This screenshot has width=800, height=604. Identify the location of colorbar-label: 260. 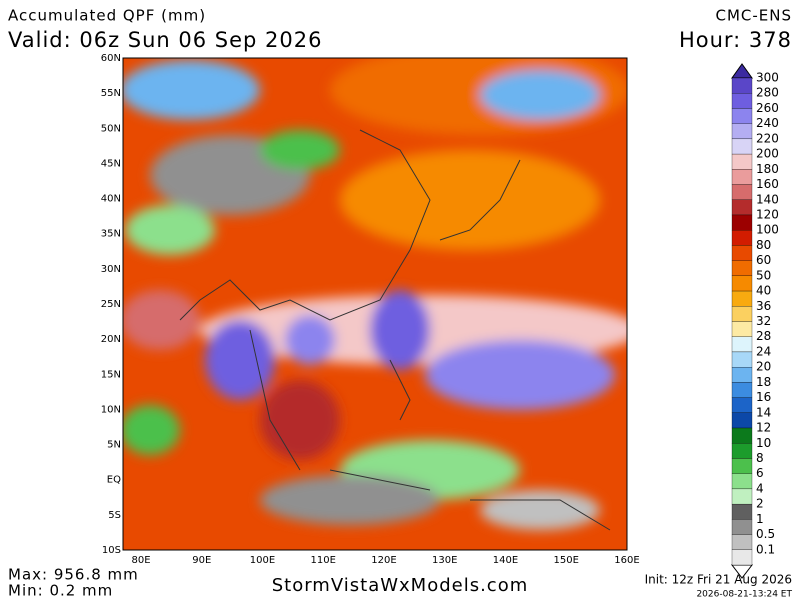
(767, 108).